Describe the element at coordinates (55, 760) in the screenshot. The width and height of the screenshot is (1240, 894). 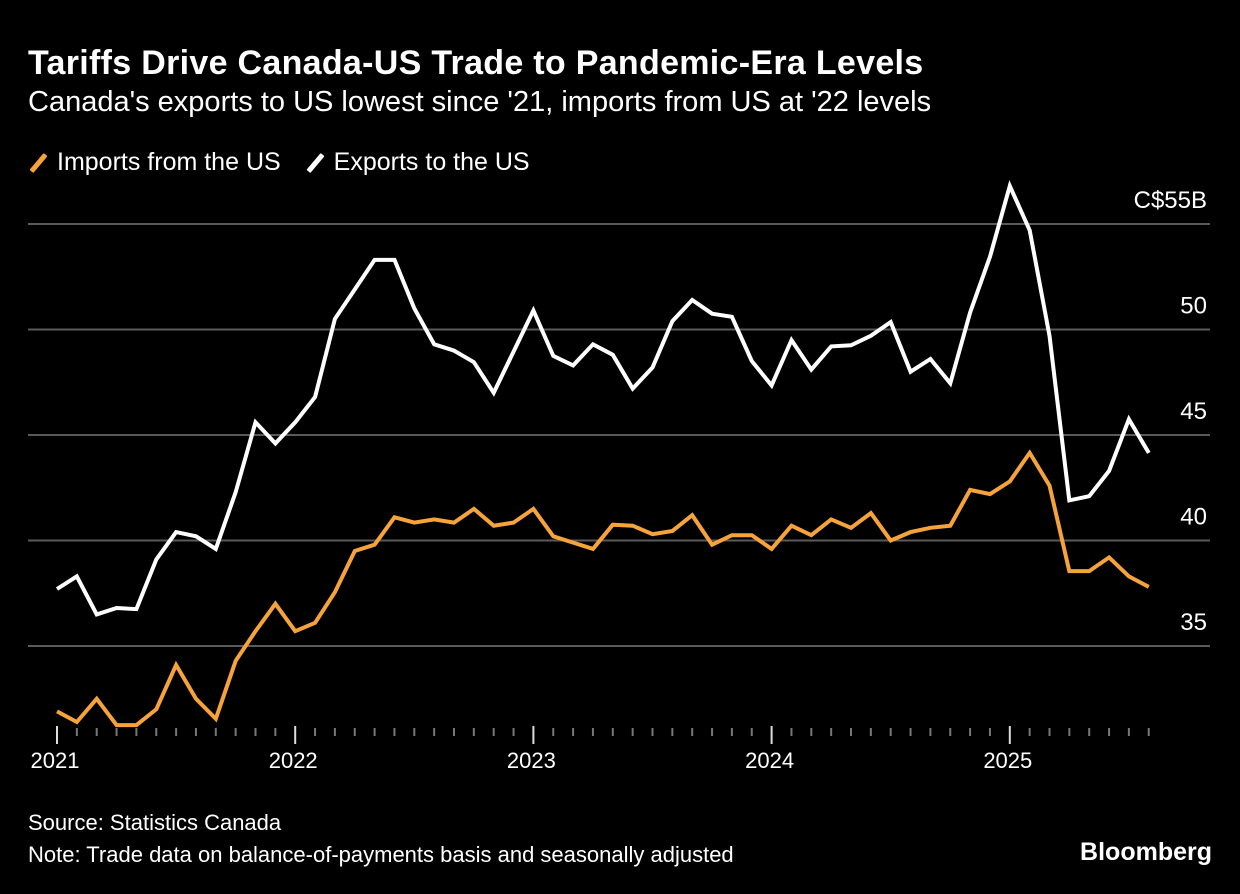
I see `x-tick-label: 2021` at that location.